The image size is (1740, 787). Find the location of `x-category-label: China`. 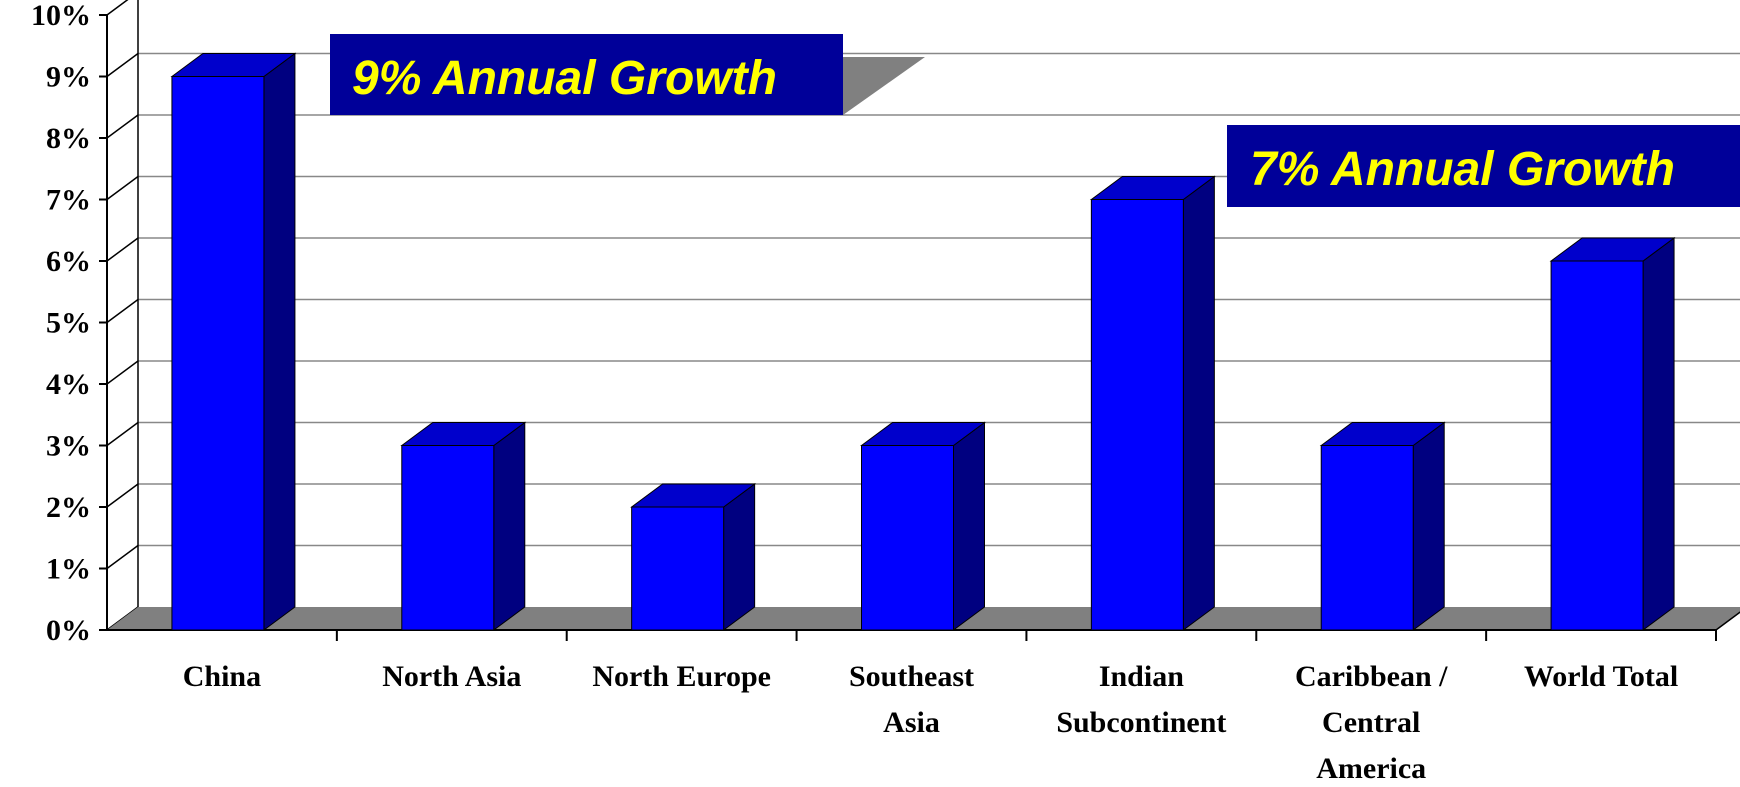

x-category-label: China is located at coordinates (222, 676).